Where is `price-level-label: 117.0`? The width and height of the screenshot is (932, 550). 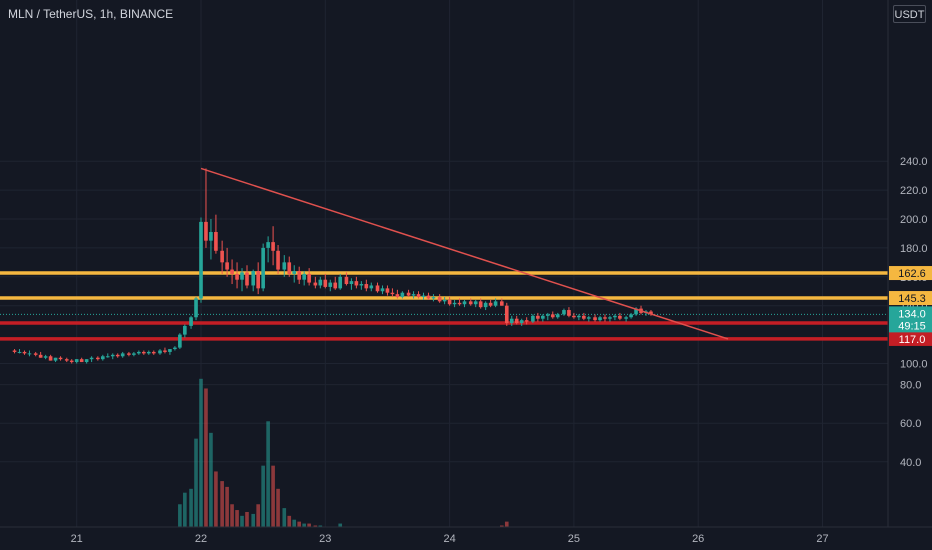
price-level-label: 117.0 is located at coordinates (912, 340).